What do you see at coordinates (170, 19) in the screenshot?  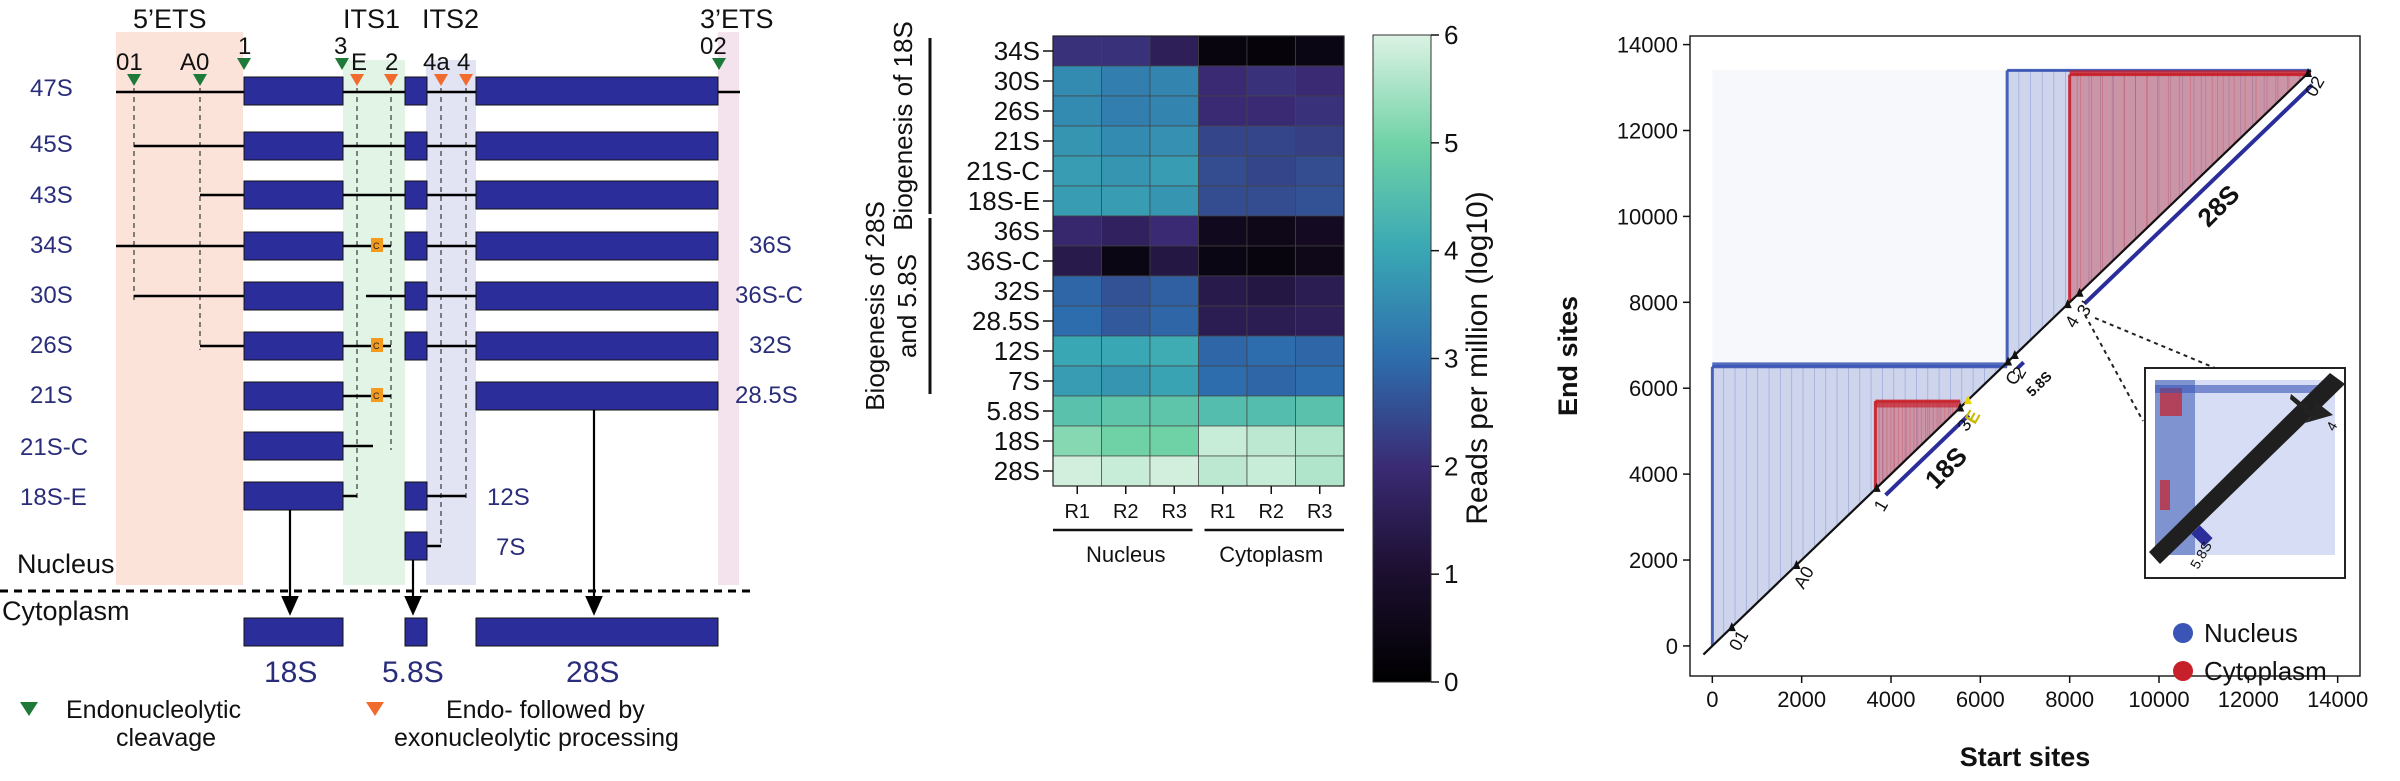 I see `region-label-5ets: 5’ETS` at bounding box center [170, 19].